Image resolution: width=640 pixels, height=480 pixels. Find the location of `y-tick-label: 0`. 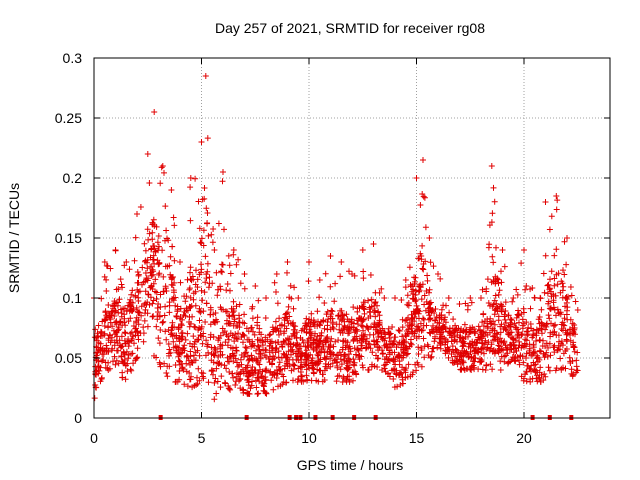

y-tick-label: 0 is located at coordinates (78, 418).